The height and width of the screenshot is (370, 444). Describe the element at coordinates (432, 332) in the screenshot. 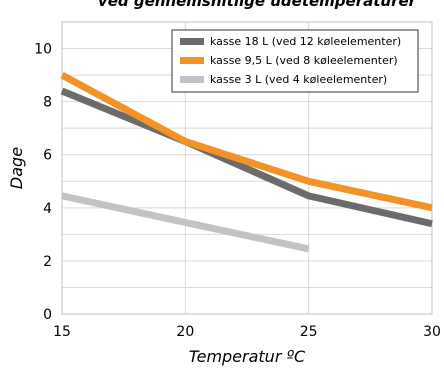

I see `x-tick-label: 30` at that location.